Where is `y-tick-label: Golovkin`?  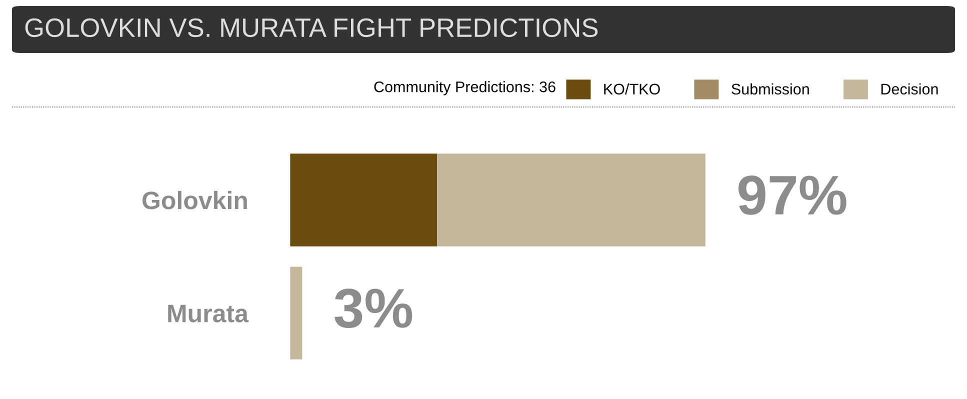 y-tick-label: Golovkin is located at coordinates (194, 200).